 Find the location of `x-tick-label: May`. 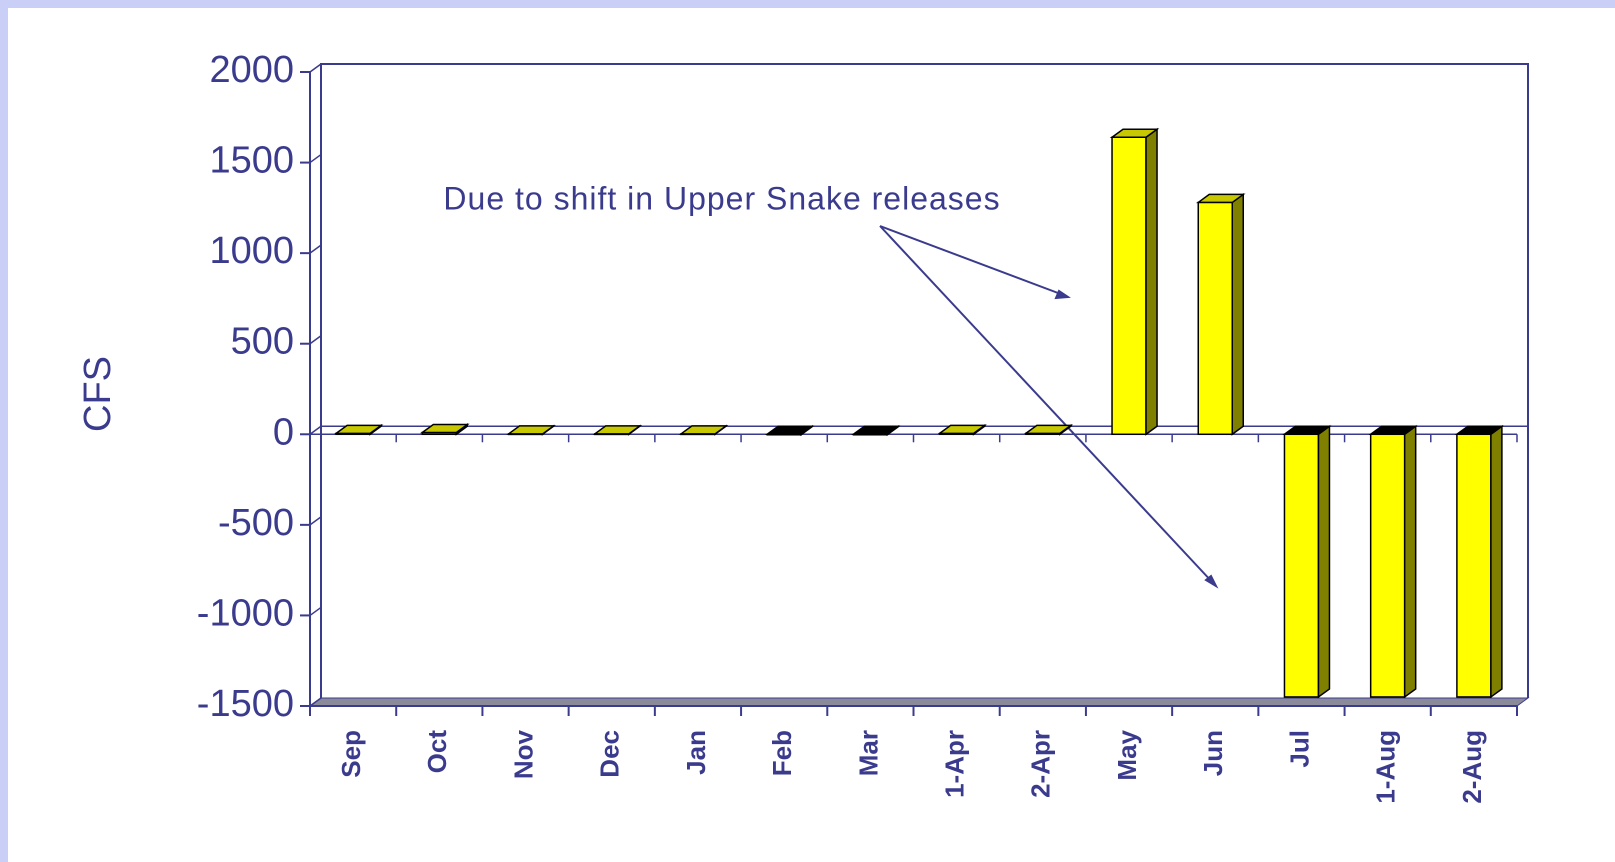

x-tick-label: May is located at coordinates (1127, 754).